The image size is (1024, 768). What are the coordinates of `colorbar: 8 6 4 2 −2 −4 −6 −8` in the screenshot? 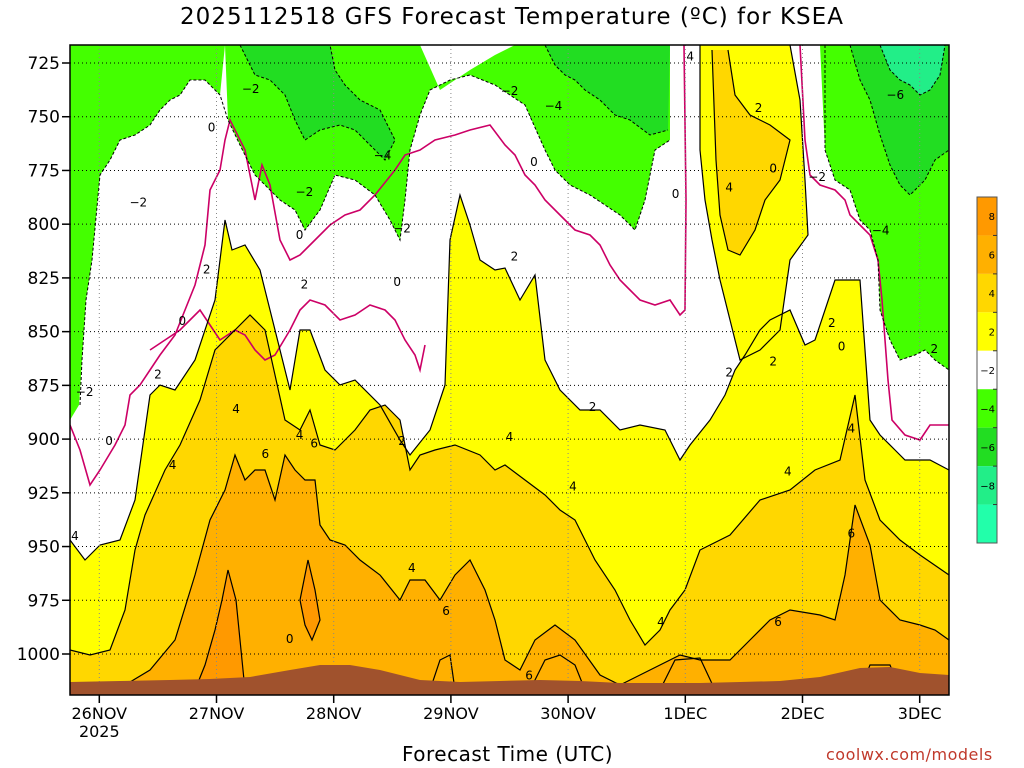 It's located at (987, 370).